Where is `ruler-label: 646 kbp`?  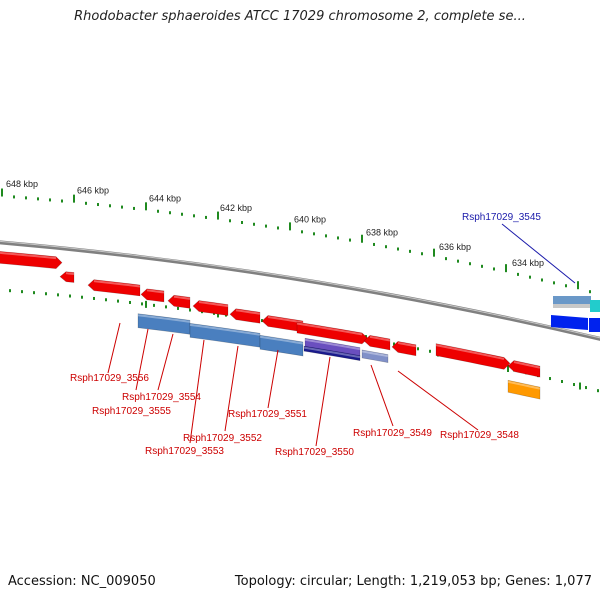
ruler-label: 646 kbp is located at coordinates (93, 190).